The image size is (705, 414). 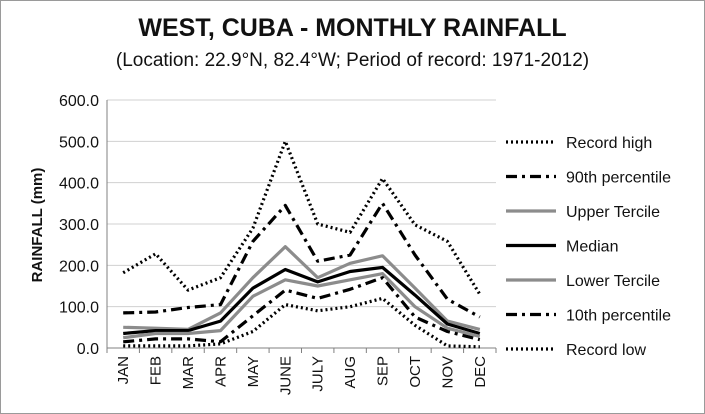 I want to click on x-tick-label: SEP, so click(x=383, y=371).